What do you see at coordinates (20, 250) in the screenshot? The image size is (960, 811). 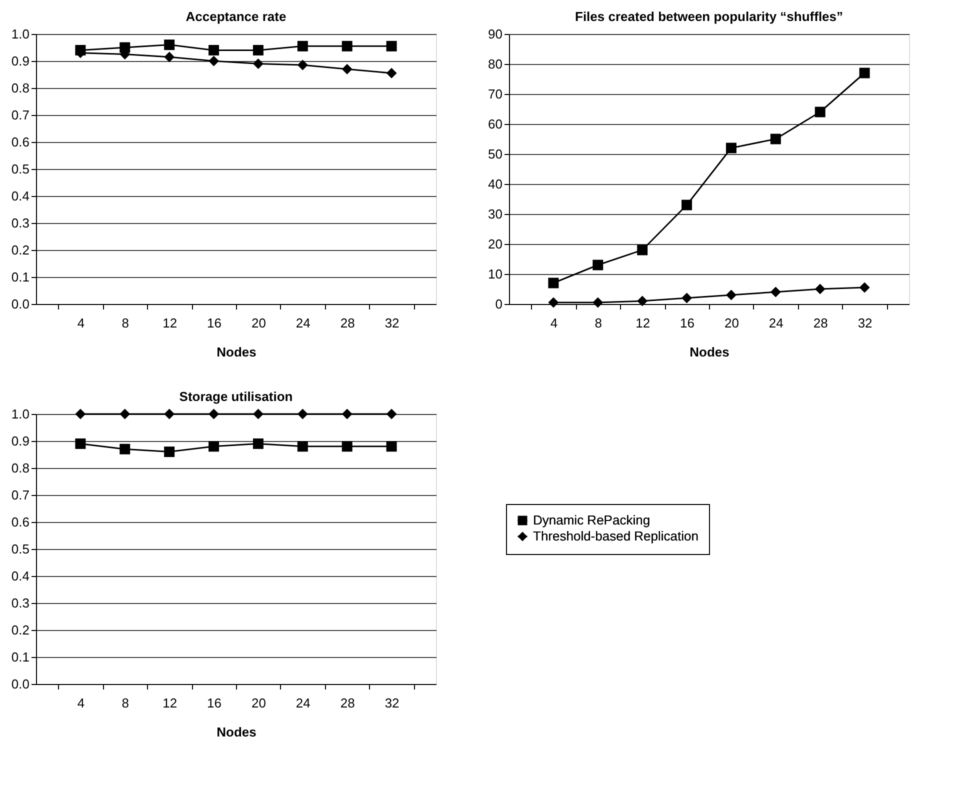 I see `y-tick-label: 0.2` at bounding box center [20, 250].